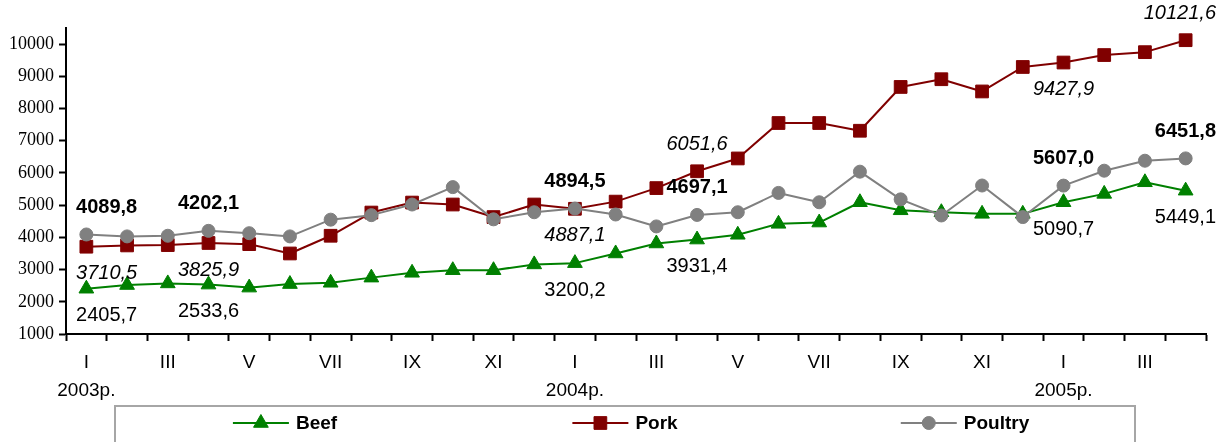 Image resolution: width=1218 pixels, height=442 pixels. Describe the element at coordinates (36, 300) in the screenshot. I see `y-tick-label: 2000` at that location.